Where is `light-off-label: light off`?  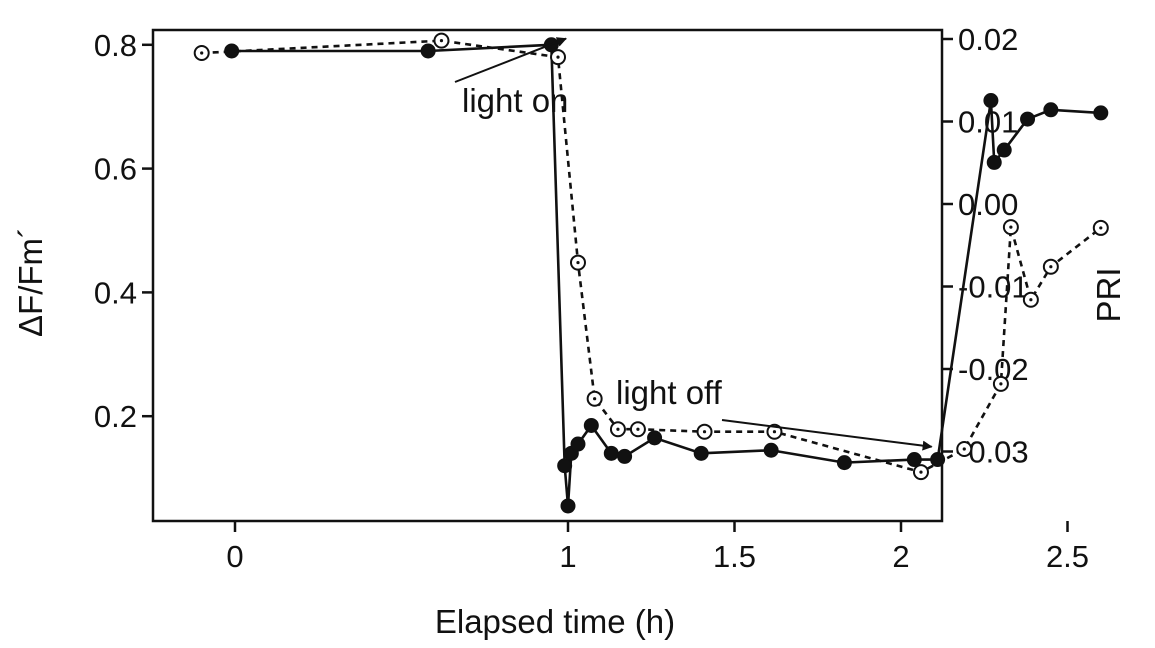 light-off-label: light off is located at coordinates (669, 392).